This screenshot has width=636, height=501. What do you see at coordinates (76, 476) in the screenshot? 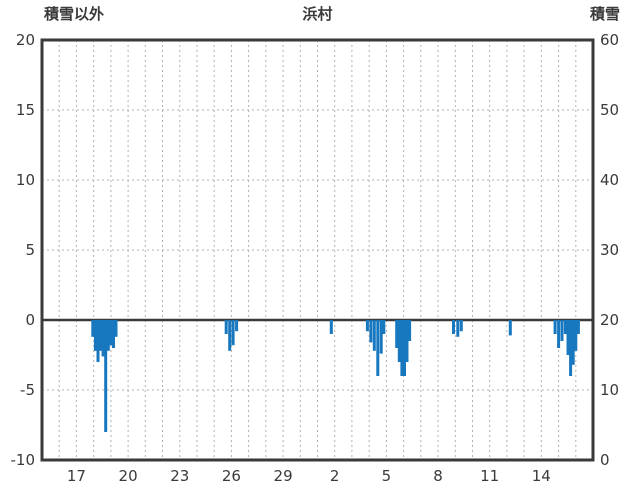
I see `svg-text: 17` at bounding box center [76, 476].